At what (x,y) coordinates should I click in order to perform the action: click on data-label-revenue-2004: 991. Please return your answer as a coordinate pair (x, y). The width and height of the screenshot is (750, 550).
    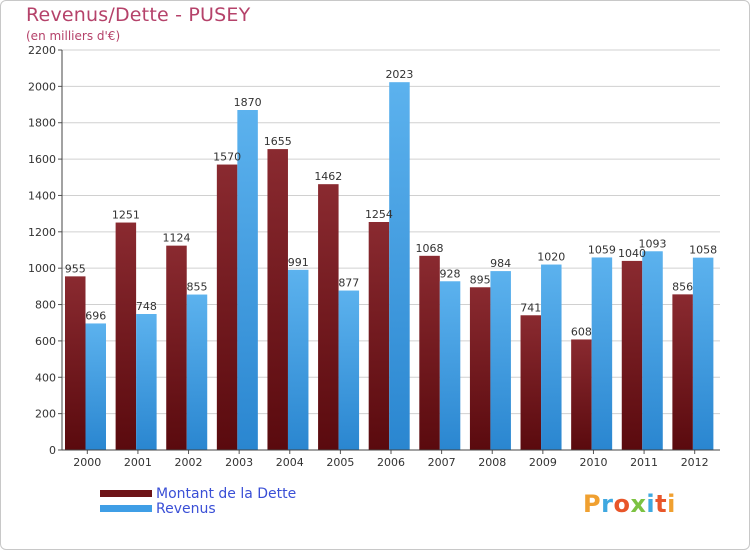
    Looking at the image, I should click on (298, 262).